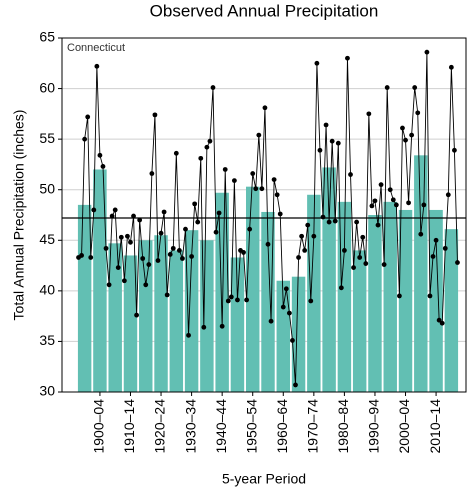 The height and width of the screenshot is (490, 474). I want to click on x-tick-label: 1950–54, so click(251, 426).